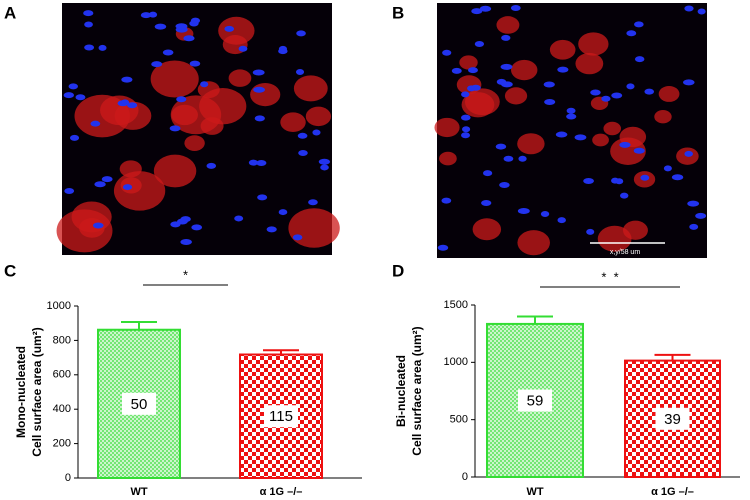 The height and width of the screenshot is (500, 750). What do you see at coordinates (62, 375) in the screenshot?
I see `y-tick-label: 600` at bounding box center [62, 375].